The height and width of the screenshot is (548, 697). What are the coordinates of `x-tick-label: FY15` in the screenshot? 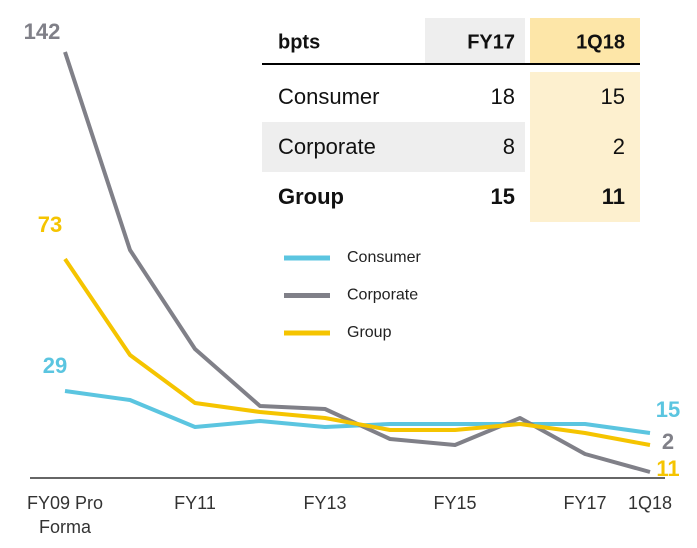 It's located at (455, 503).